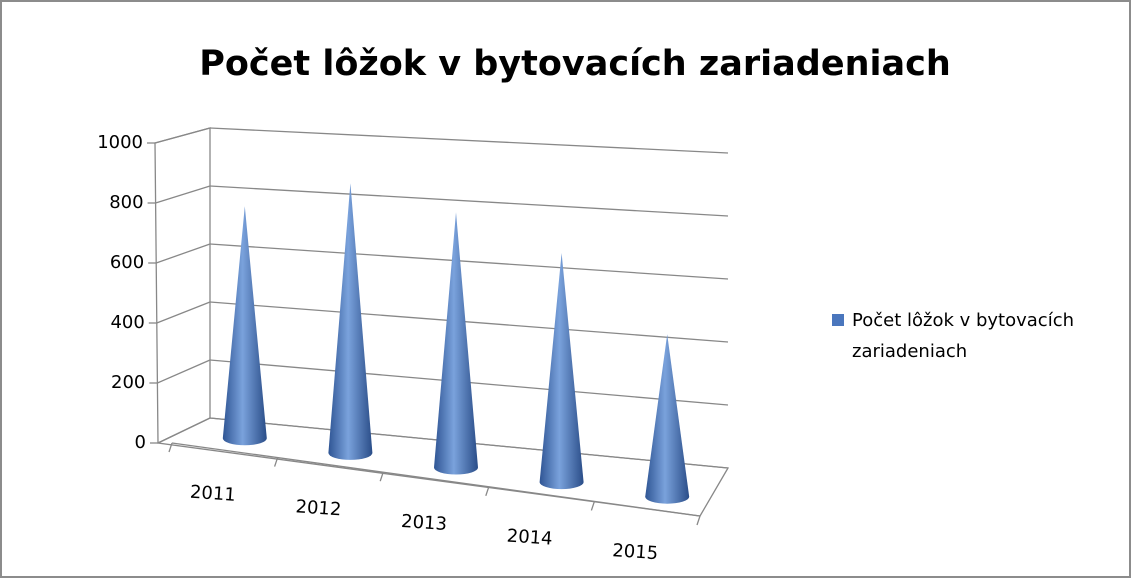  What do you see at coordinates (120, 142) in the screenshot?
I see `y-tick-label: 1000` at bounding box center [120, 142].